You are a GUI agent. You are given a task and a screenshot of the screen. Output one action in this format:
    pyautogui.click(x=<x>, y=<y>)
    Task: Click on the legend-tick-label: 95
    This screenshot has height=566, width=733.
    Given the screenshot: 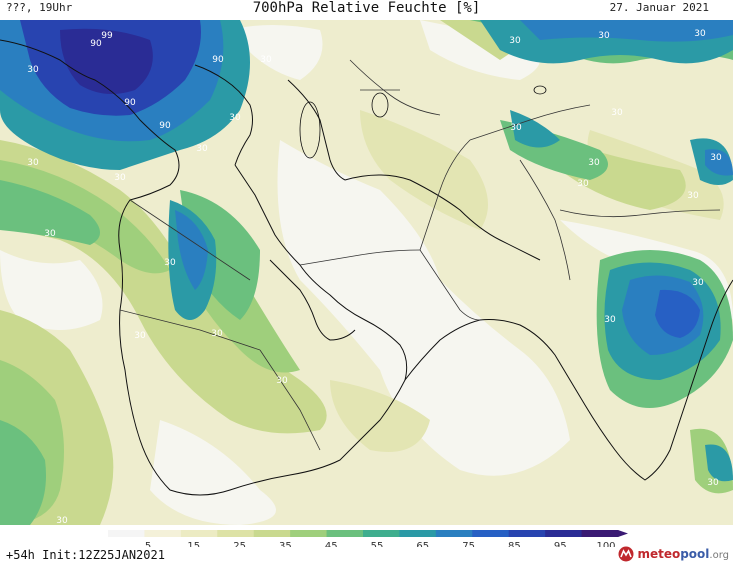 What is the action you would take?
    pyautogui.click(x=560, y=544)
    